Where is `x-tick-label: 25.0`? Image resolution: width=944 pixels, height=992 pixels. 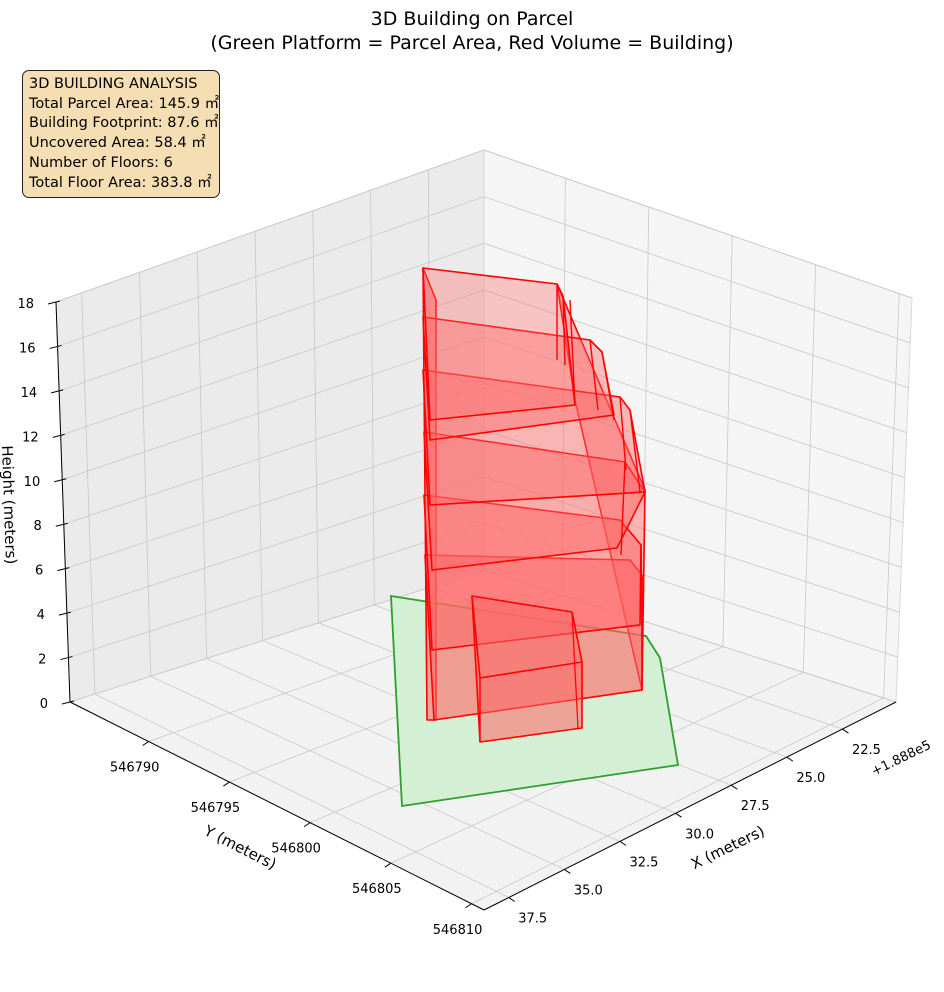
x-tick-label: 25.0 is located at coordinates (810, 778).